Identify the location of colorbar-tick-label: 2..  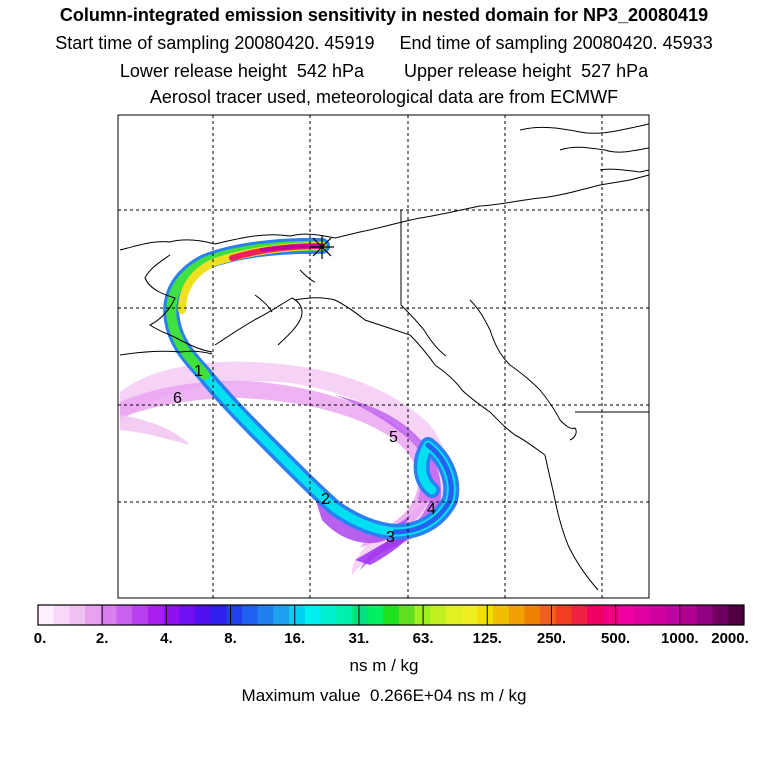
(102, 638).